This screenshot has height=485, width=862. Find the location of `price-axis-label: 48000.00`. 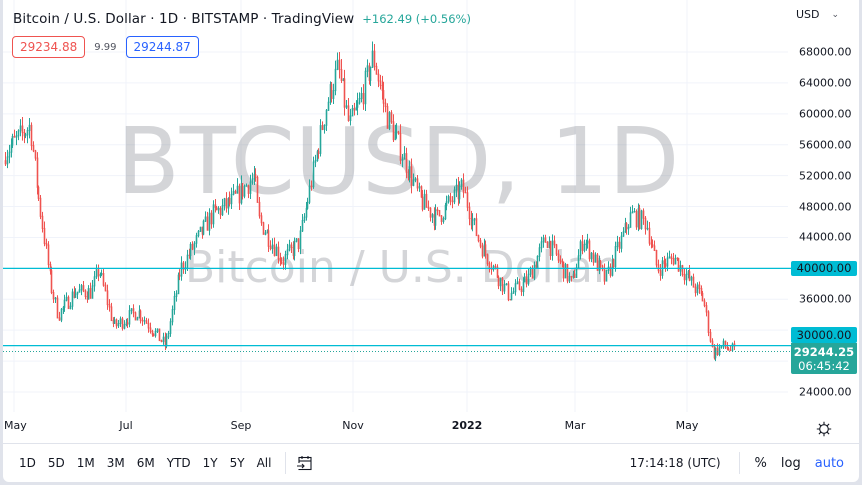

price-axis-label: 48000.00 is located at coordinates (825, 207).